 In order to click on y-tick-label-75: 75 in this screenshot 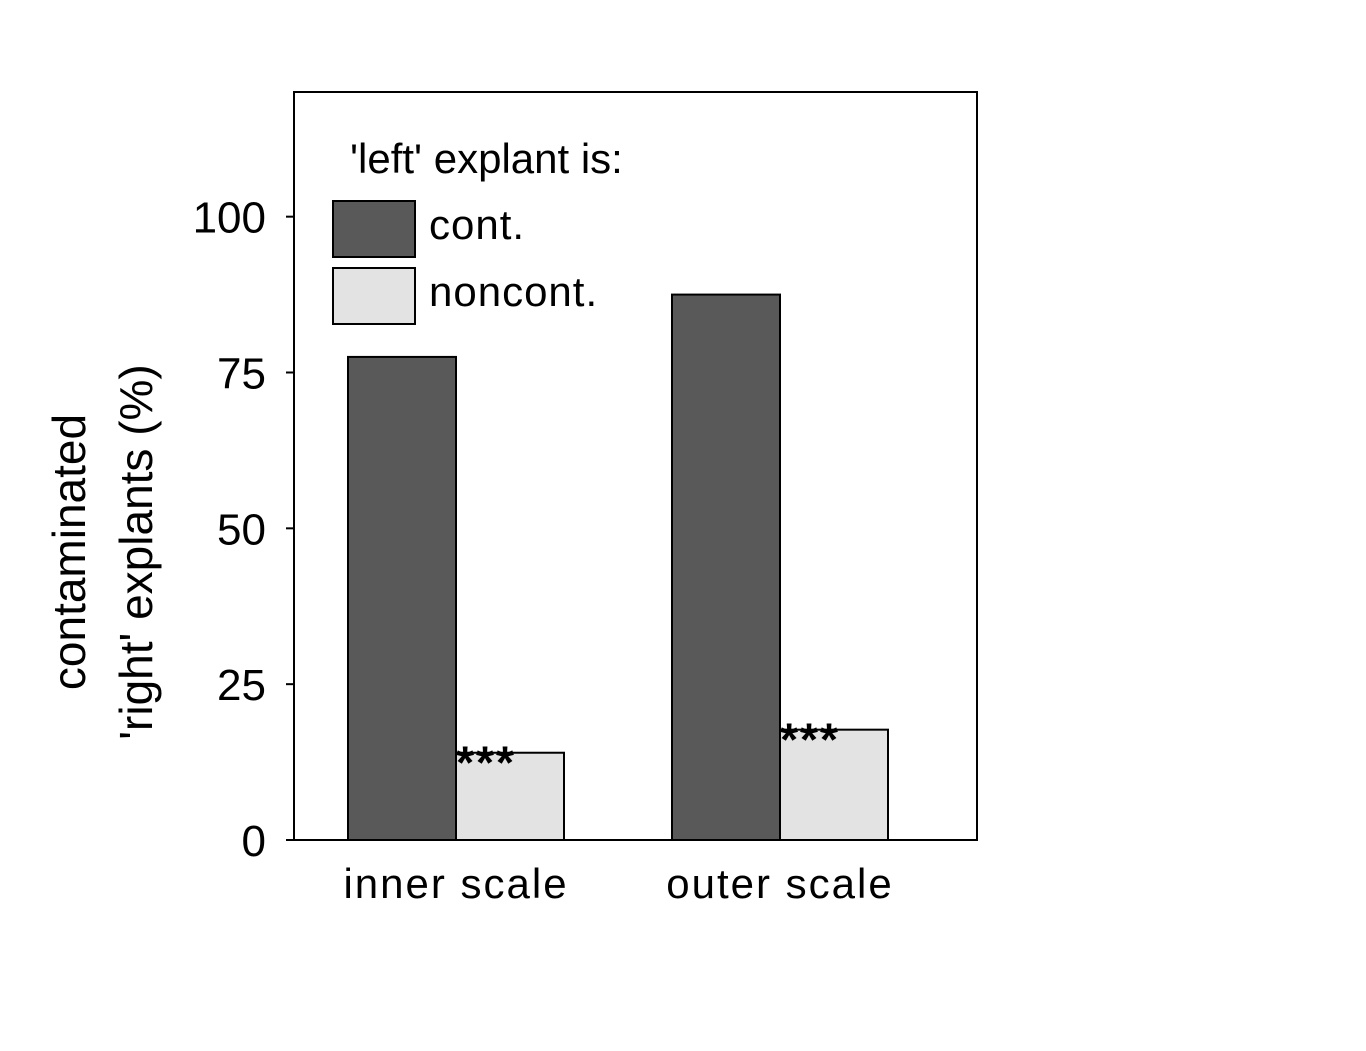, I will do `click(241, 374)`.